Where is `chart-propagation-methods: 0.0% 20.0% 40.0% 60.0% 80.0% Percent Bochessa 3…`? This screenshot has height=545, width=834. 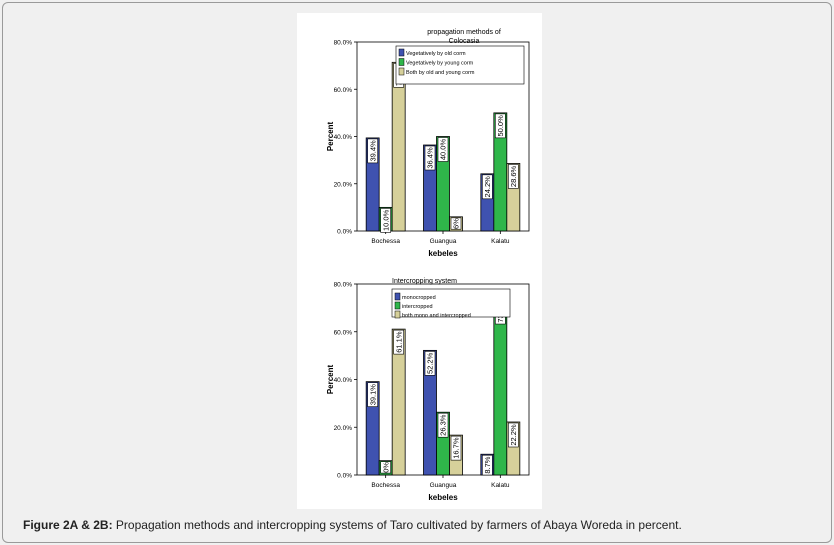
chart-propagation-methods: 0.0% 20.0% 40.0% 60.0% 80.0% Percent Bochessa 3… is located at coordinates (428, 143).